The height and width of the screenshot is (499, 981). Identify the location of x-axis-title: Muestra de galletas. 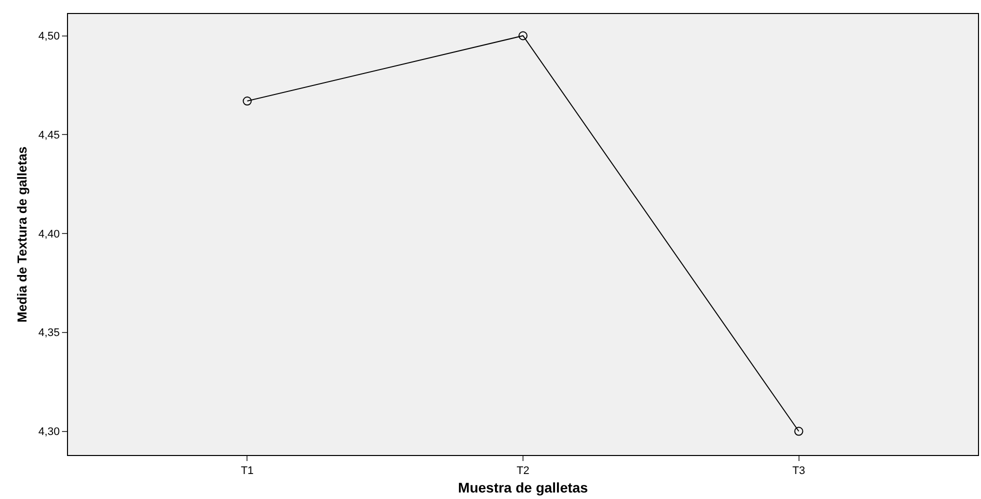
(523, 488).